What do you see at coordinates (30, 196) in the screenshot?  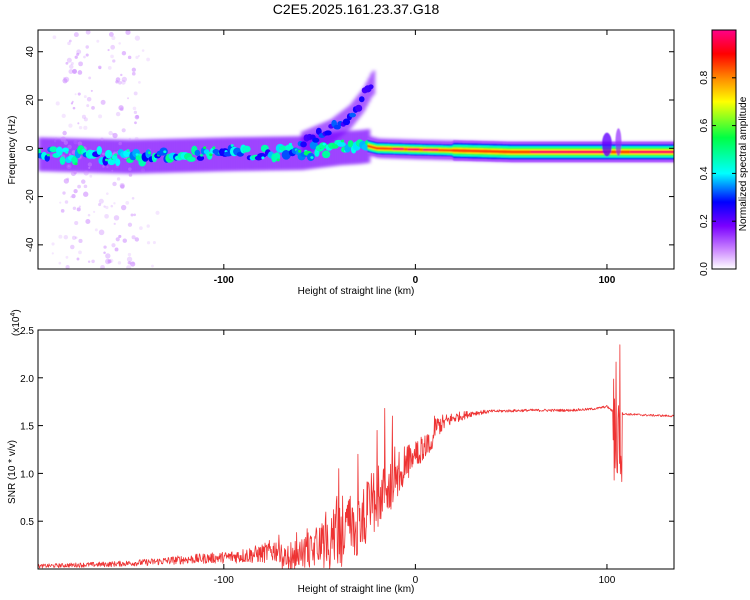 I see `spectrogram-y-tick-label: -20` at bounding box center [30, 196].